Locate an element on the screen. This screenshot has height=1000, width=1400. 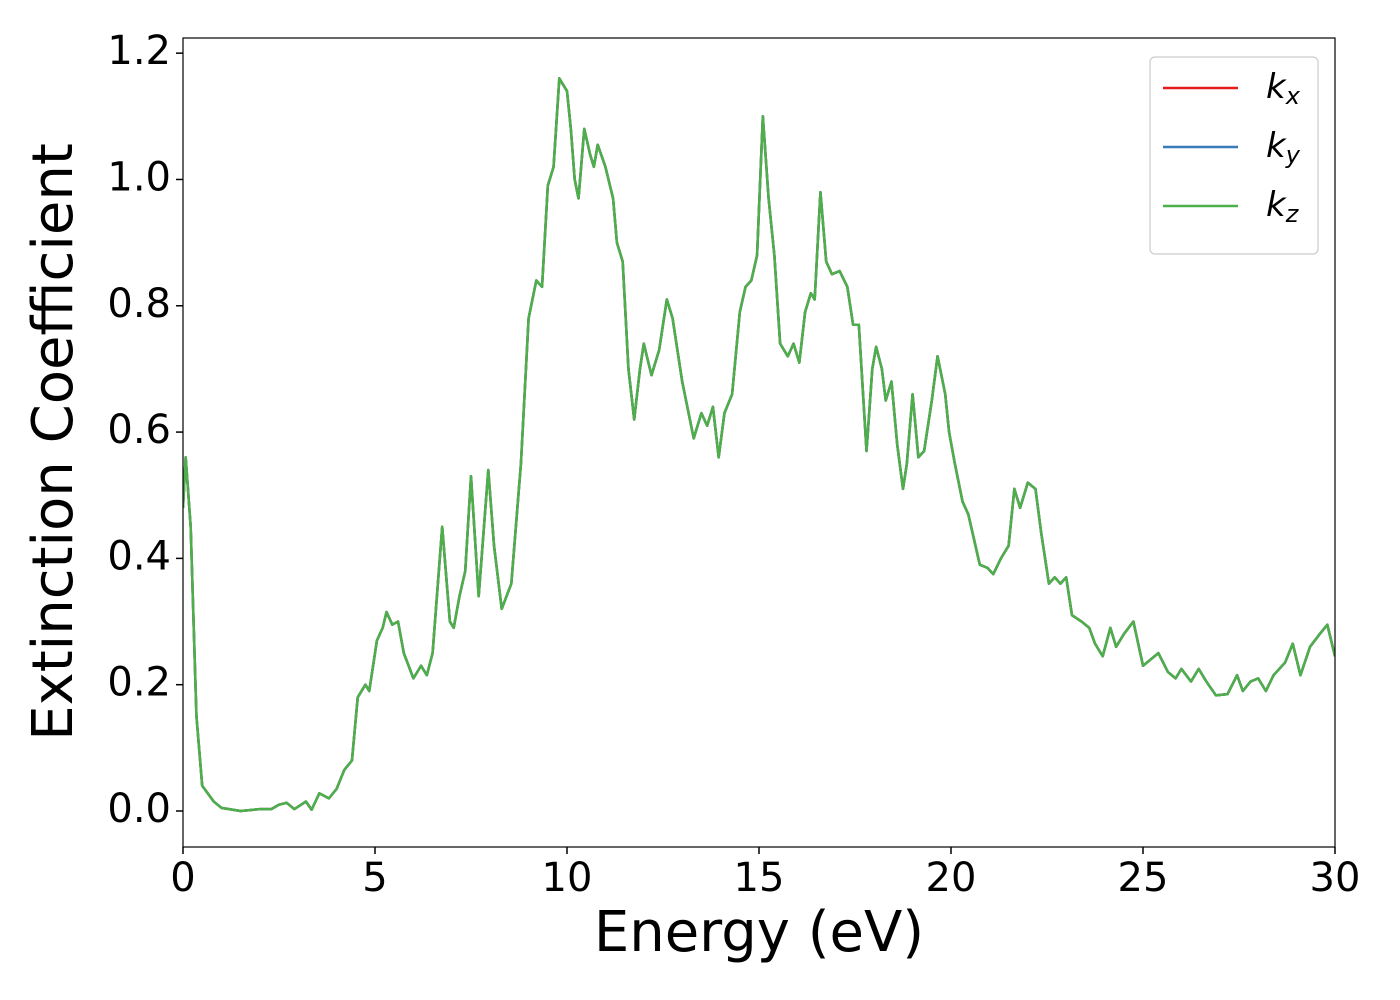
x-tick-label: 25 is located at coordinates (1143, 878).